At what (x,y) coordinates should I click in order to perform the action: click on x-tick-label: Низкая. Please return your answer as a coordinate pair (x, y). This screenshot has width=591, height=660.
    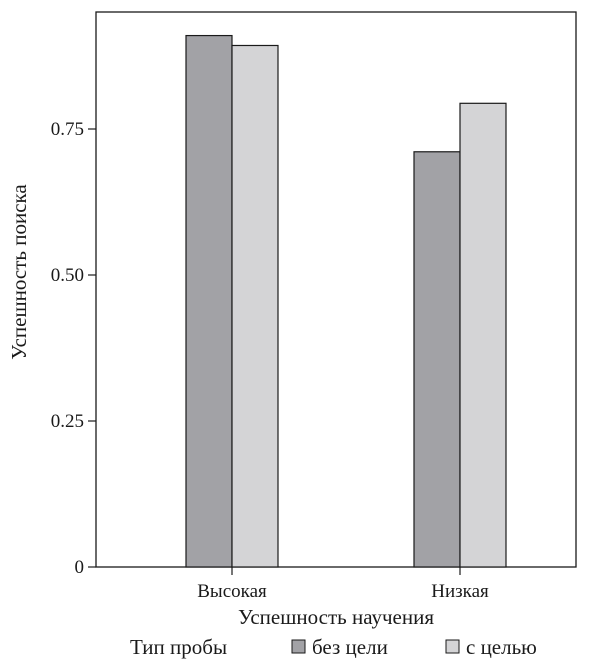
    Looking at the image, I should click on (460, 591).